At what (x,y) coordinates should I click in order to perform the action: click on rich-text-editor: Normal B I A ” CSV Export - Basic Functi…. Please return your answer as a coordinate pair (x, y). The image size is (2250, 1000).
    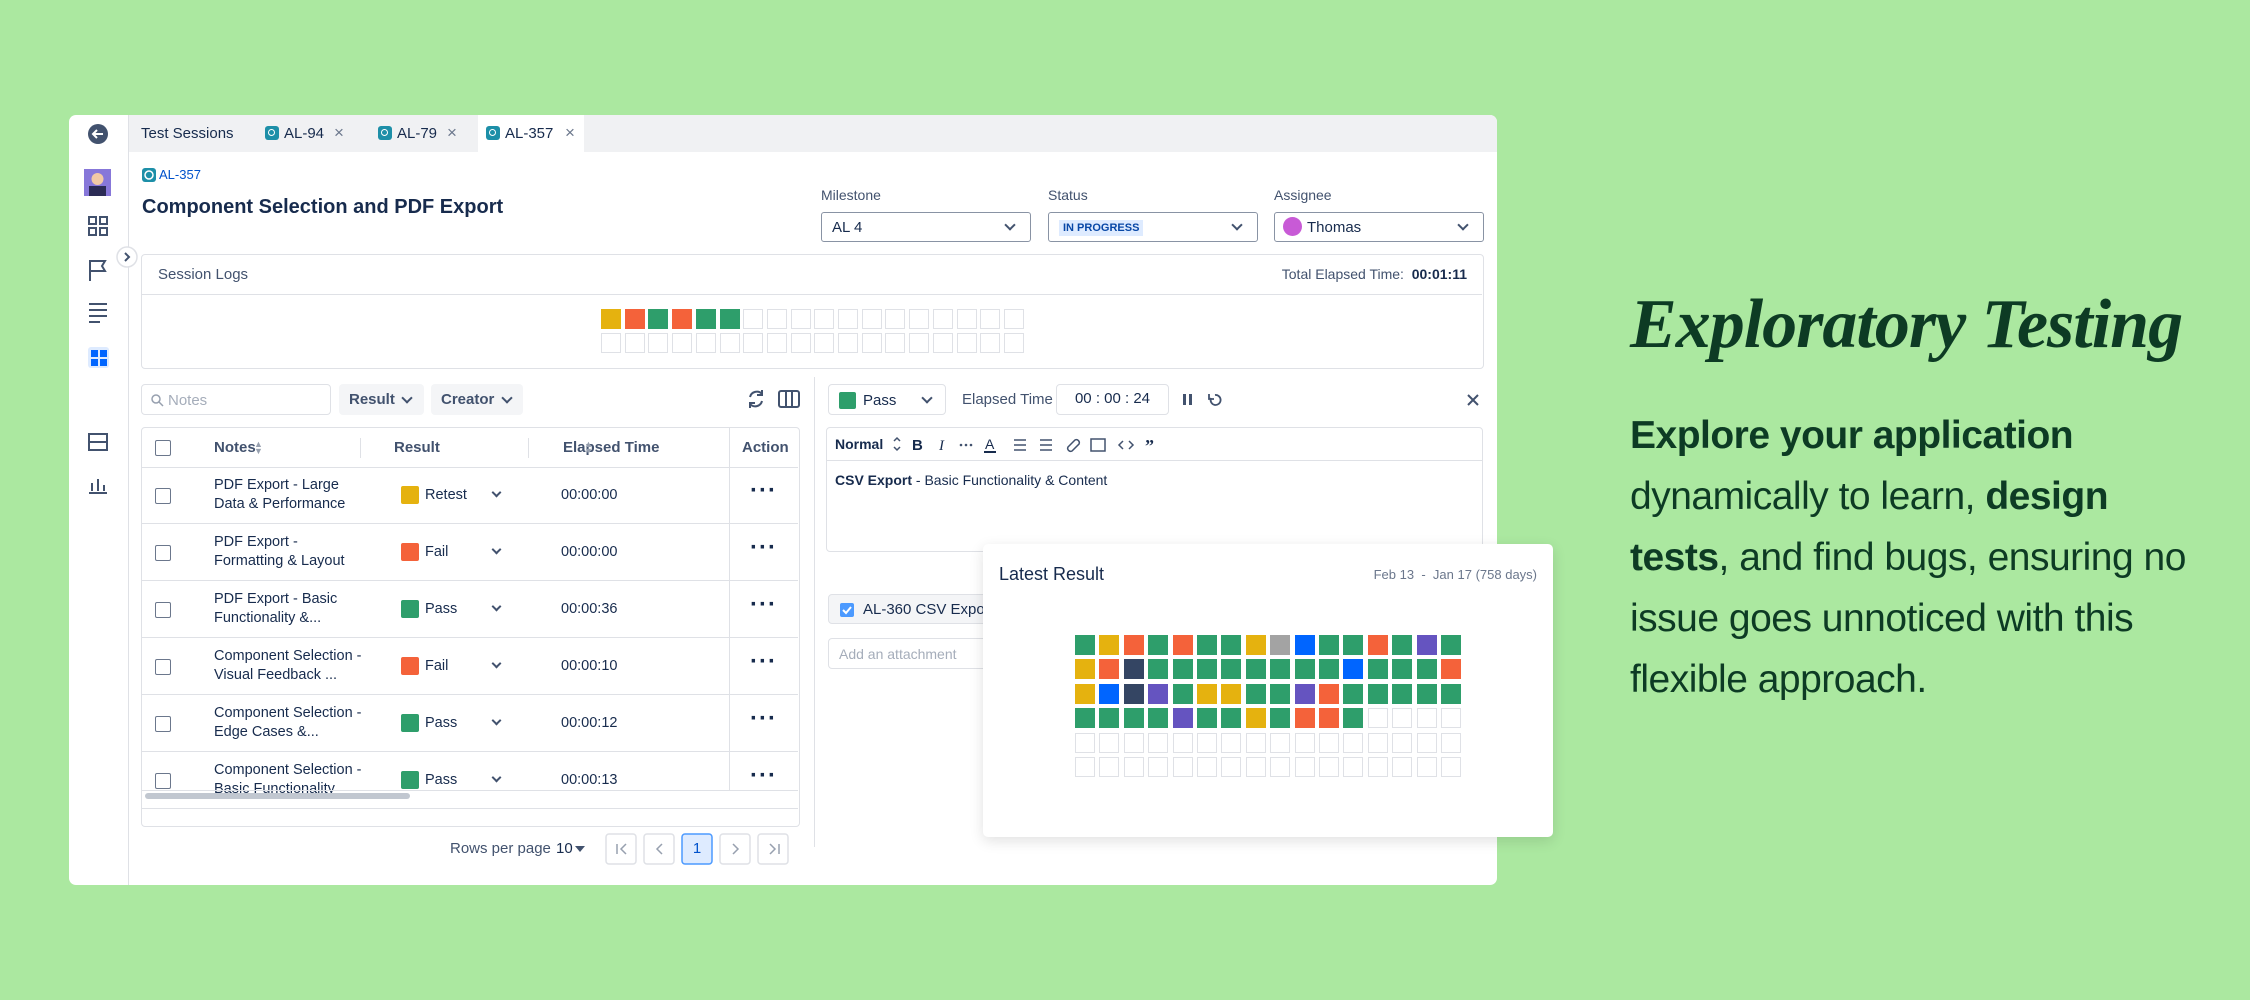
    Looking at the image, I should click on (1154, 489).